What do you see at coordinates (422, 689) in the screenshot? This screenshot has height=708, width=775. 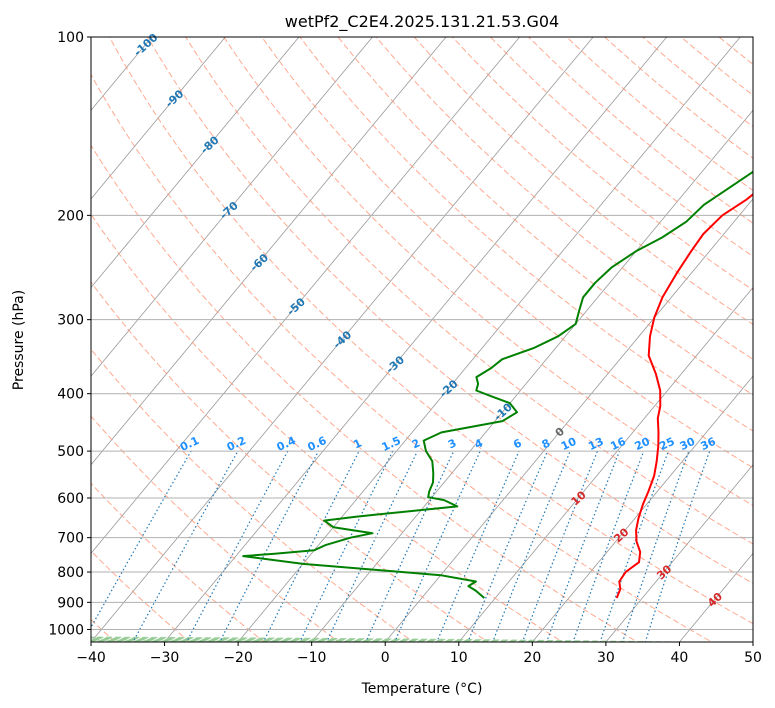 I see `x-axis-title: Temperature (°C)` at bounding box center [422, 689].